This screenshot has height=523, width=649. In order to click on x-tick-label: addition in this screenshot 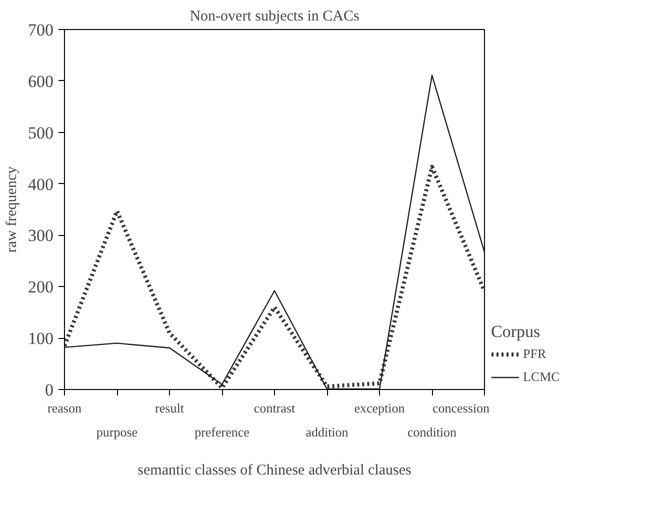, I will do `click(327, 432)`.